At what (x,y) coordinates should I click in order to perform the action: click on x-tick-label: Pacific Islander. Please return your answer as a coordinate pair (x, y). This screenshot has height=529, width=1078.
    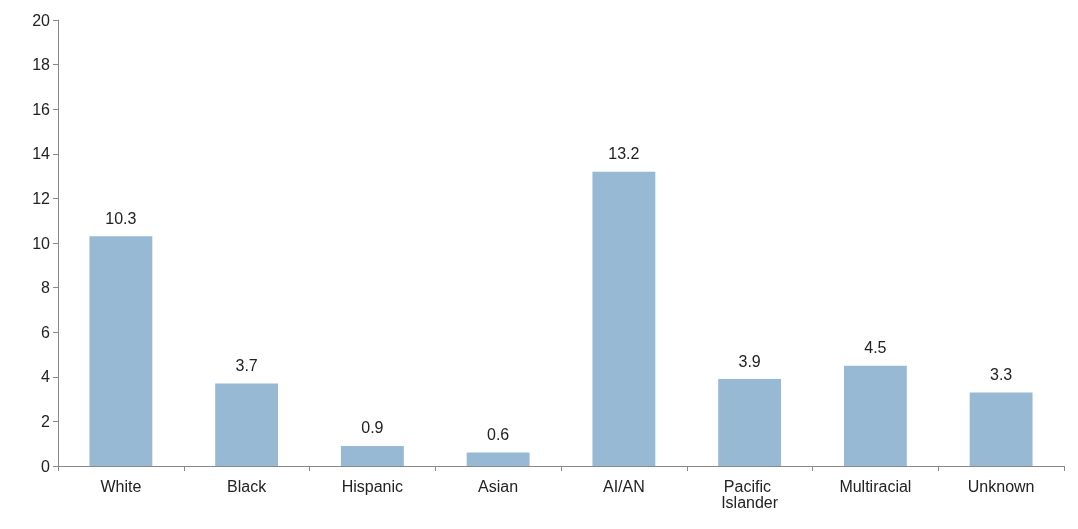
    Looking at the image, I should click on (750, 494).